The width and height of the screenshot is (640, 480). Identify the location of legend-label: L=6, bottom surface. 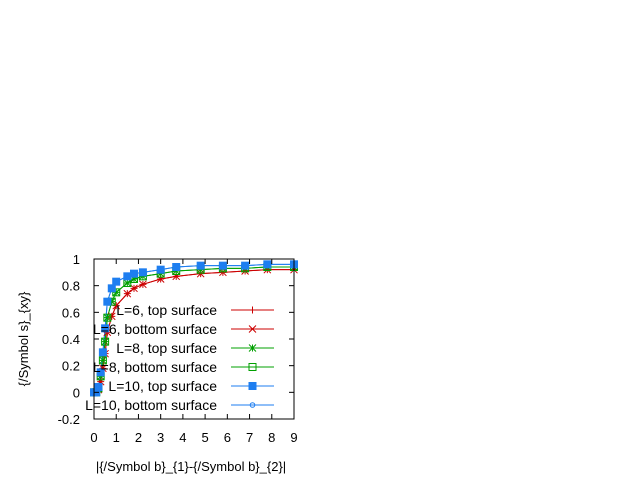
(155, 329).